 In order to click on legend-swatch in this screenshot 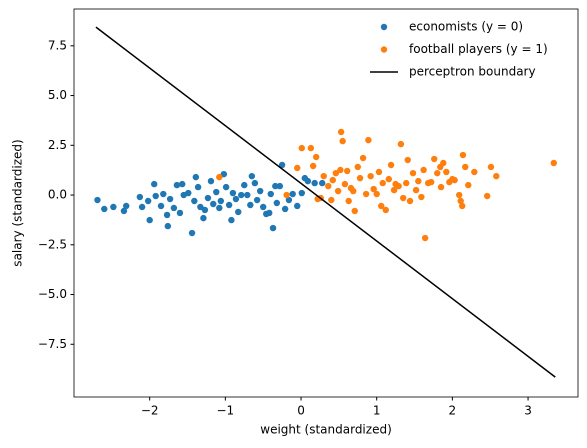, I will do `click(384, 49)`.